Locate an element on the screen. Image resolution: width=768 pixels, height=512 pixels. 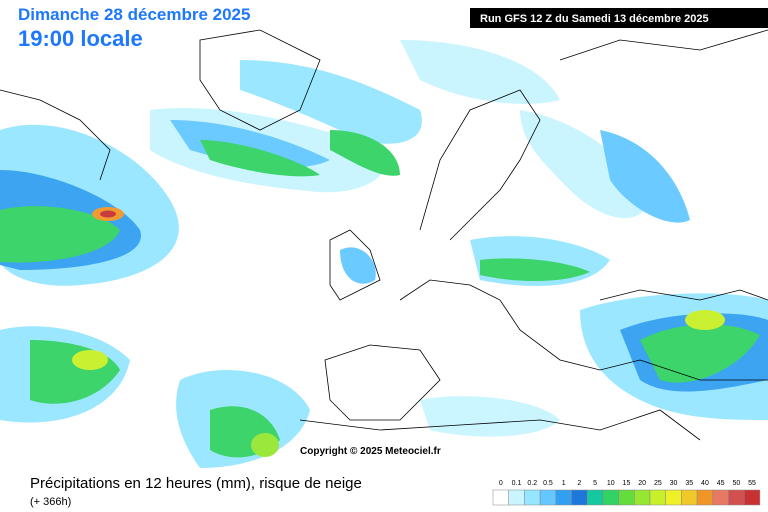
run-box is located at coordinates (619, 18).